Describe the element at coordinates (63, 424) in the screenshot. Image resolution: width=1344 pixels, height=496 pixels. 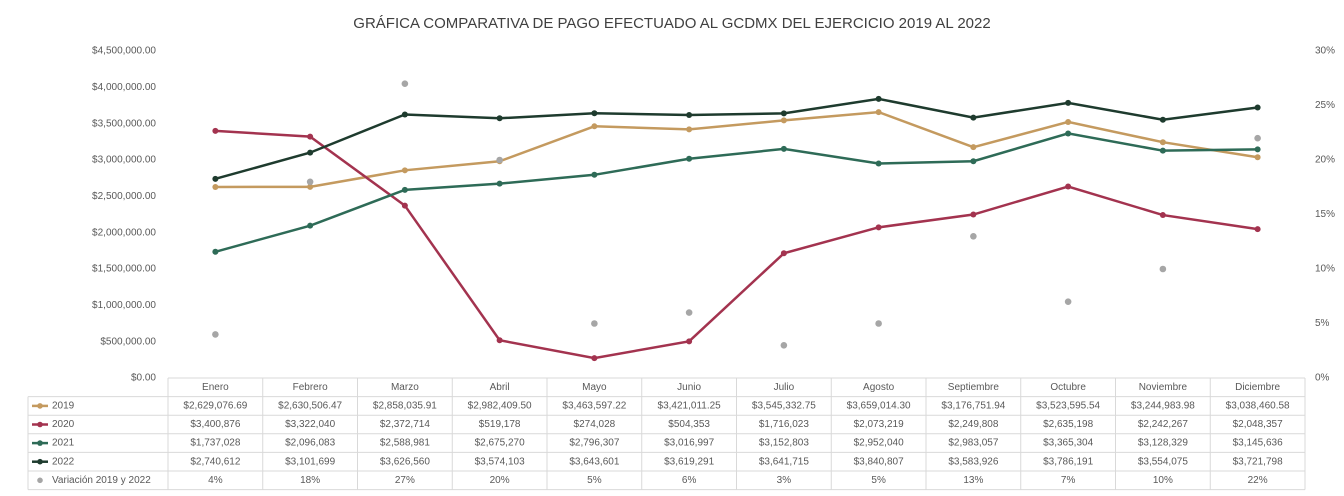
I see `legend-label: 2020` at that location.